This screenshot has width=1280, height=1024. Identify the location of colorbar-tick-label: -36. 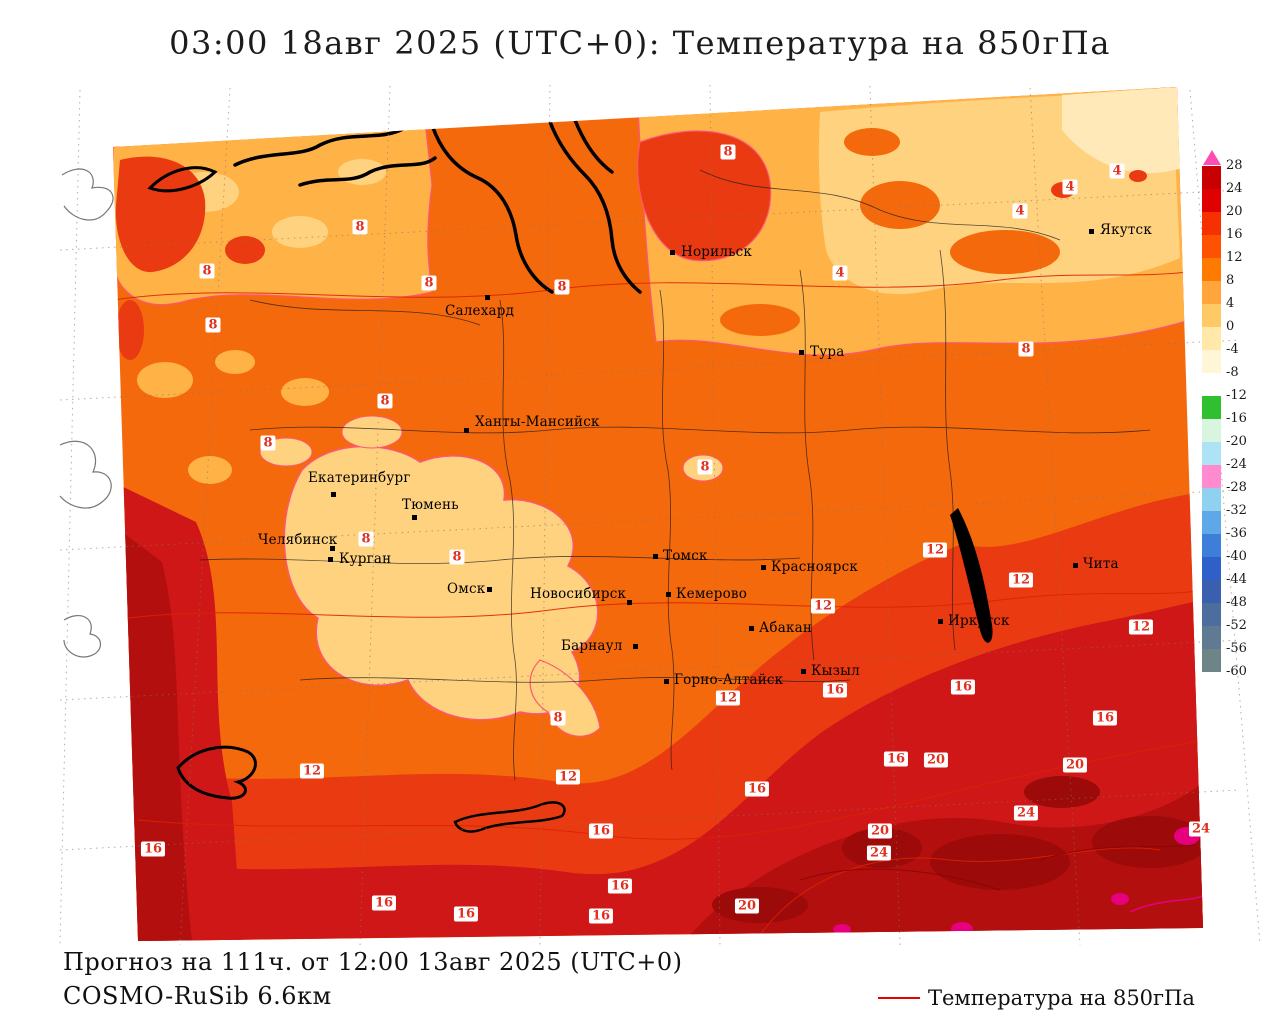
(1236, 533).